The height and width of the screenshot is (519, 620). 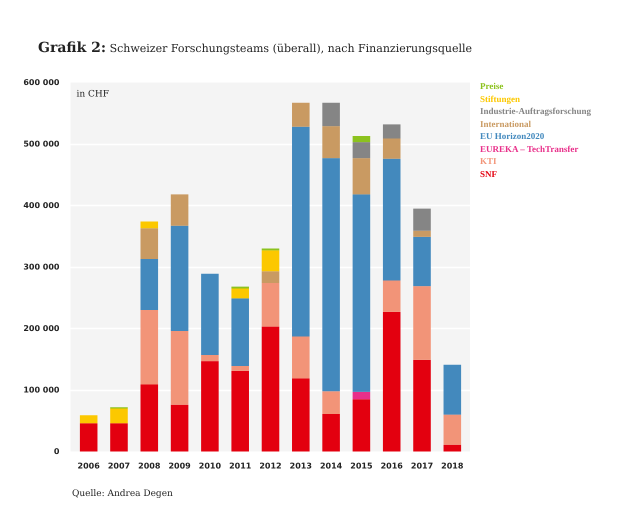 I want to click on x-tick-label: 2018, so click(x=452, y=466).